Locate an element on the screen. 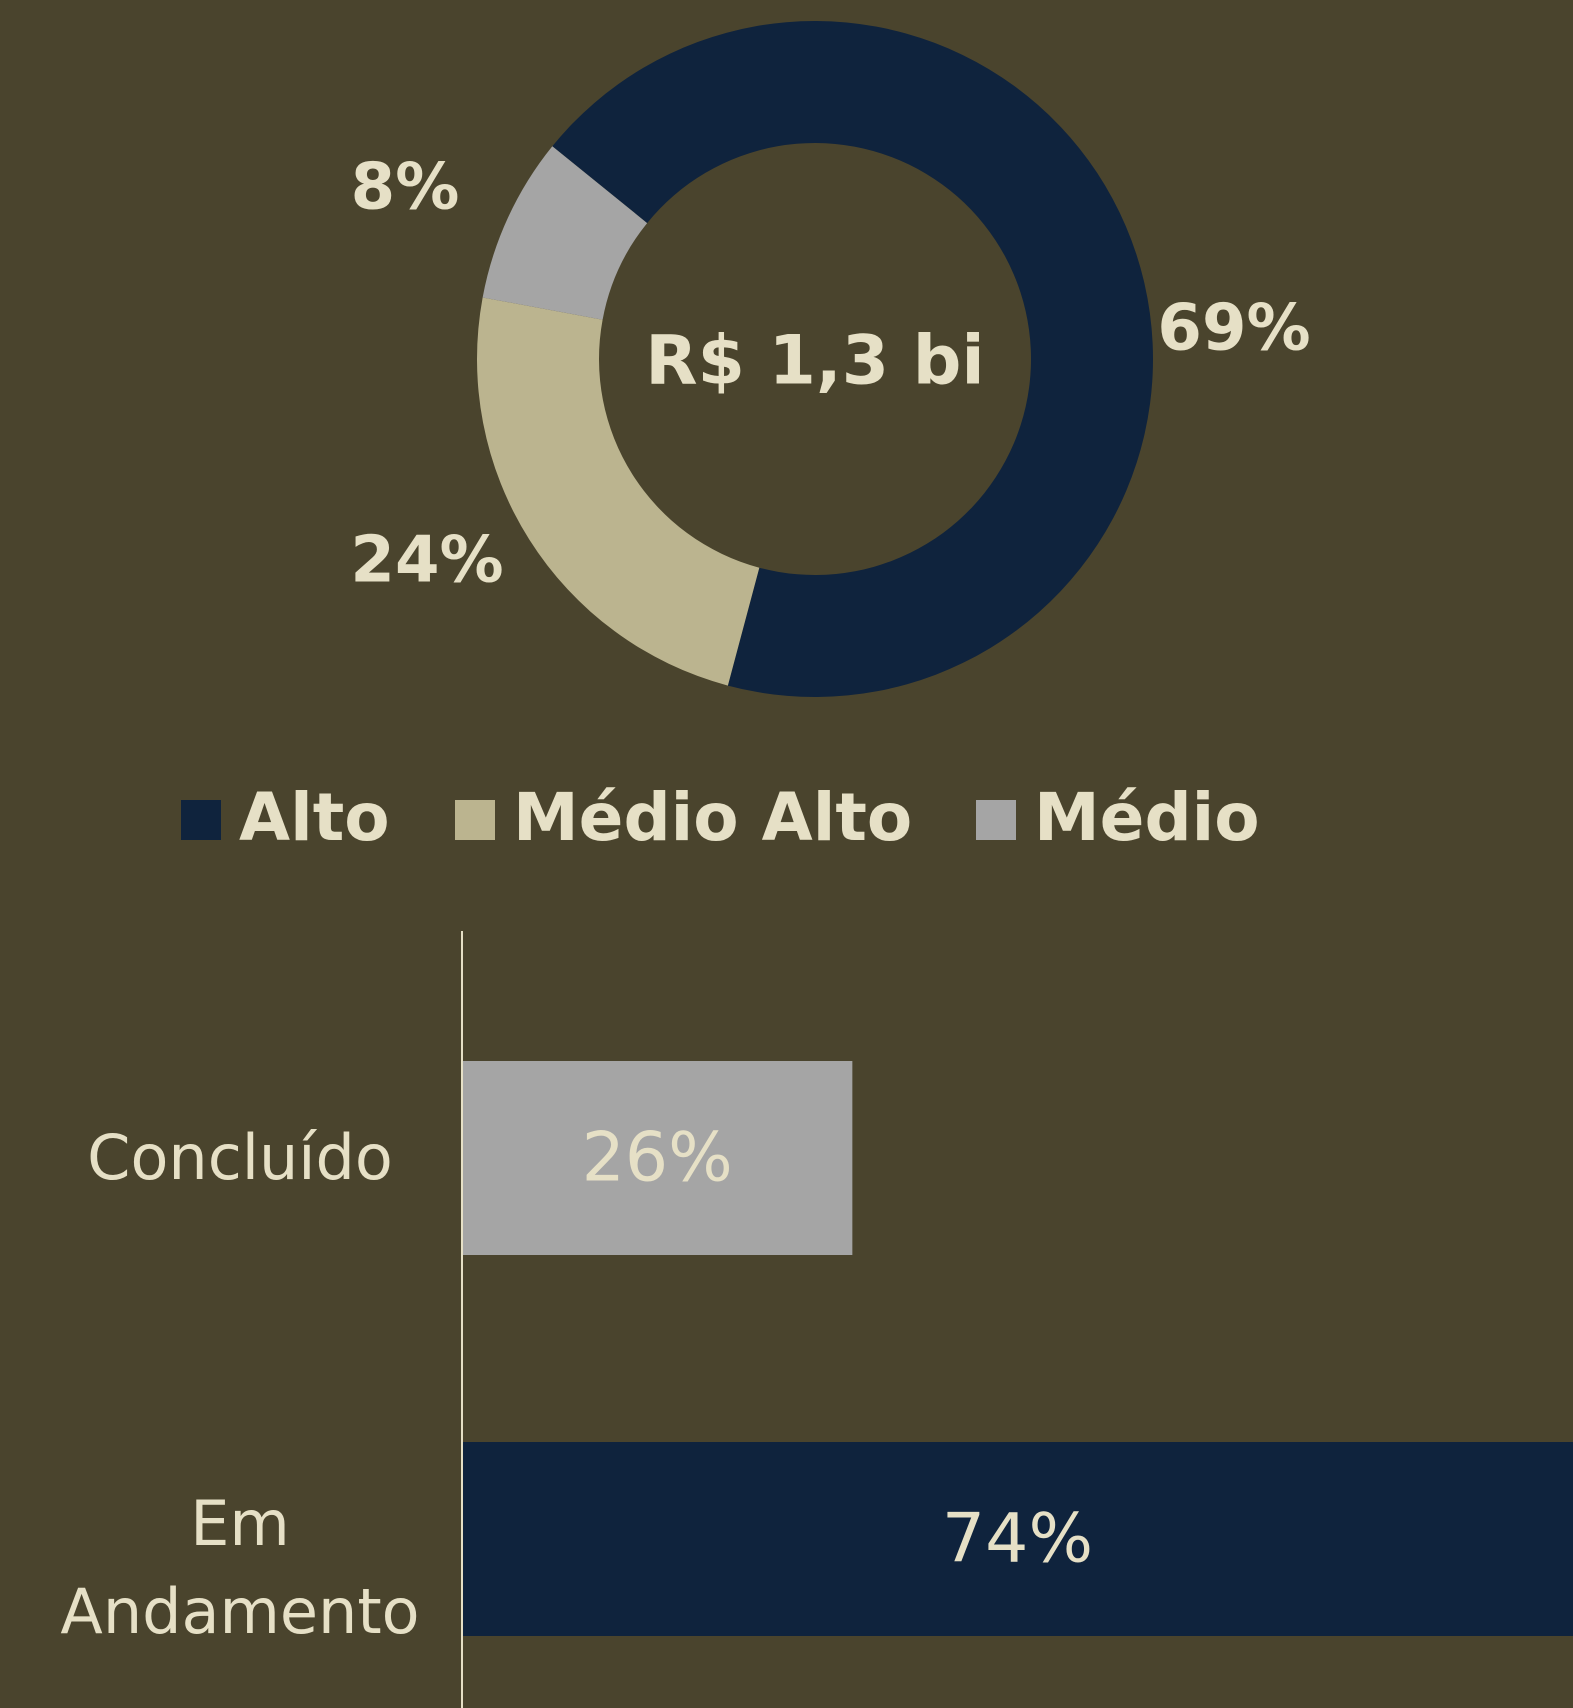  data-label: 69% is located at coordinates (1233, 329).